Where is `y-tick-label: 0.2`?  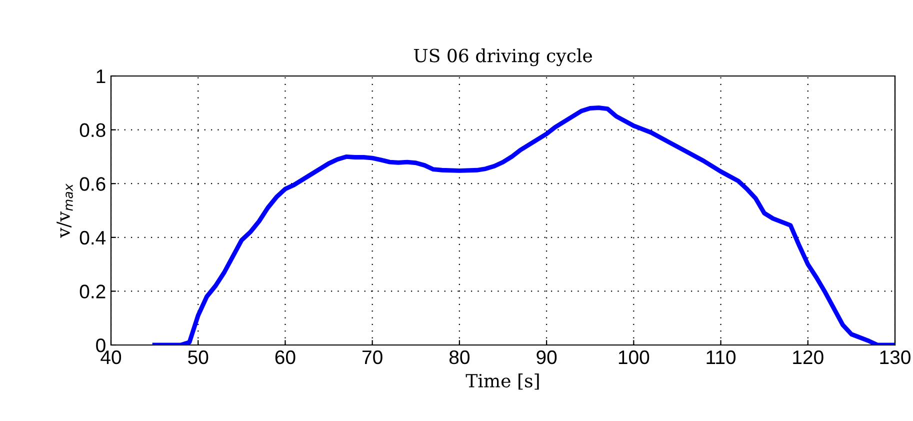 y-tick-label: 0.2 is located at coordinates (93, 291).